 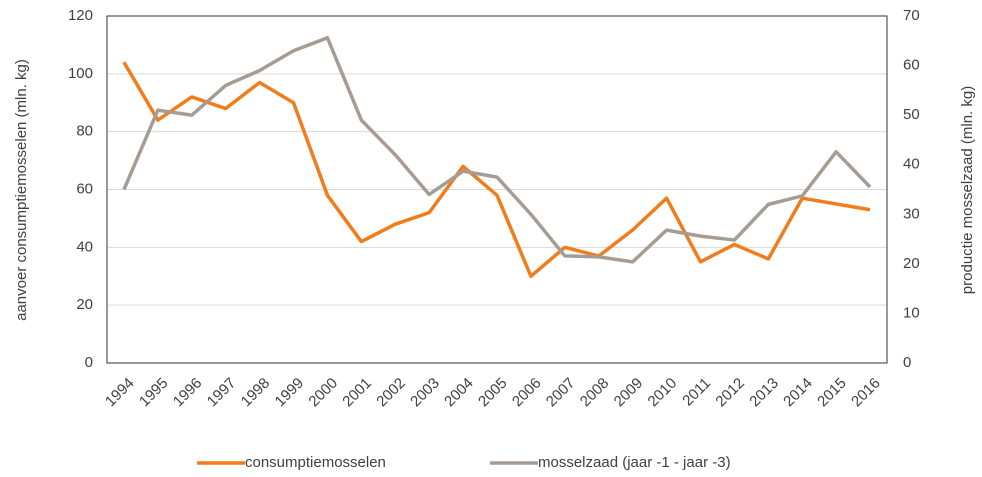 What do you see at coordinates (80, 15) in the screenshot?
I see `y-tick-label: 120` at bounding box center [80, 15].